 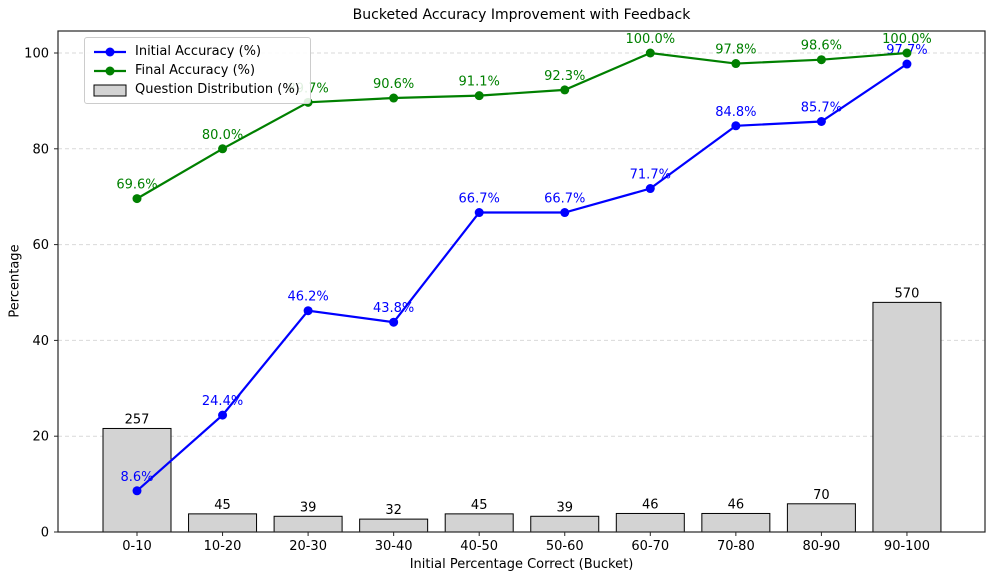 I want to click on legend-patch, so click(x=110, y=90).